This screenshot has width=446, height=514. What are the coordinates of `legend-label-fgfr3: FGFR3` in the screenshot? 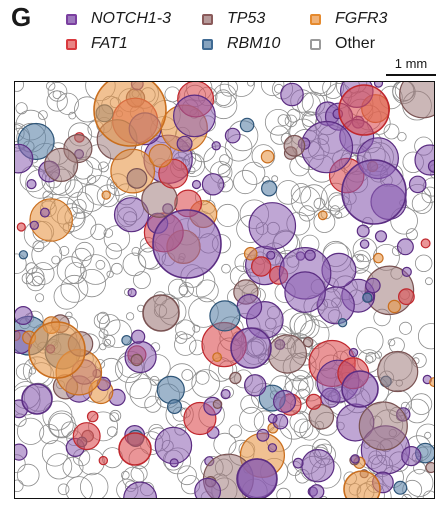 It's located at (361, 18).